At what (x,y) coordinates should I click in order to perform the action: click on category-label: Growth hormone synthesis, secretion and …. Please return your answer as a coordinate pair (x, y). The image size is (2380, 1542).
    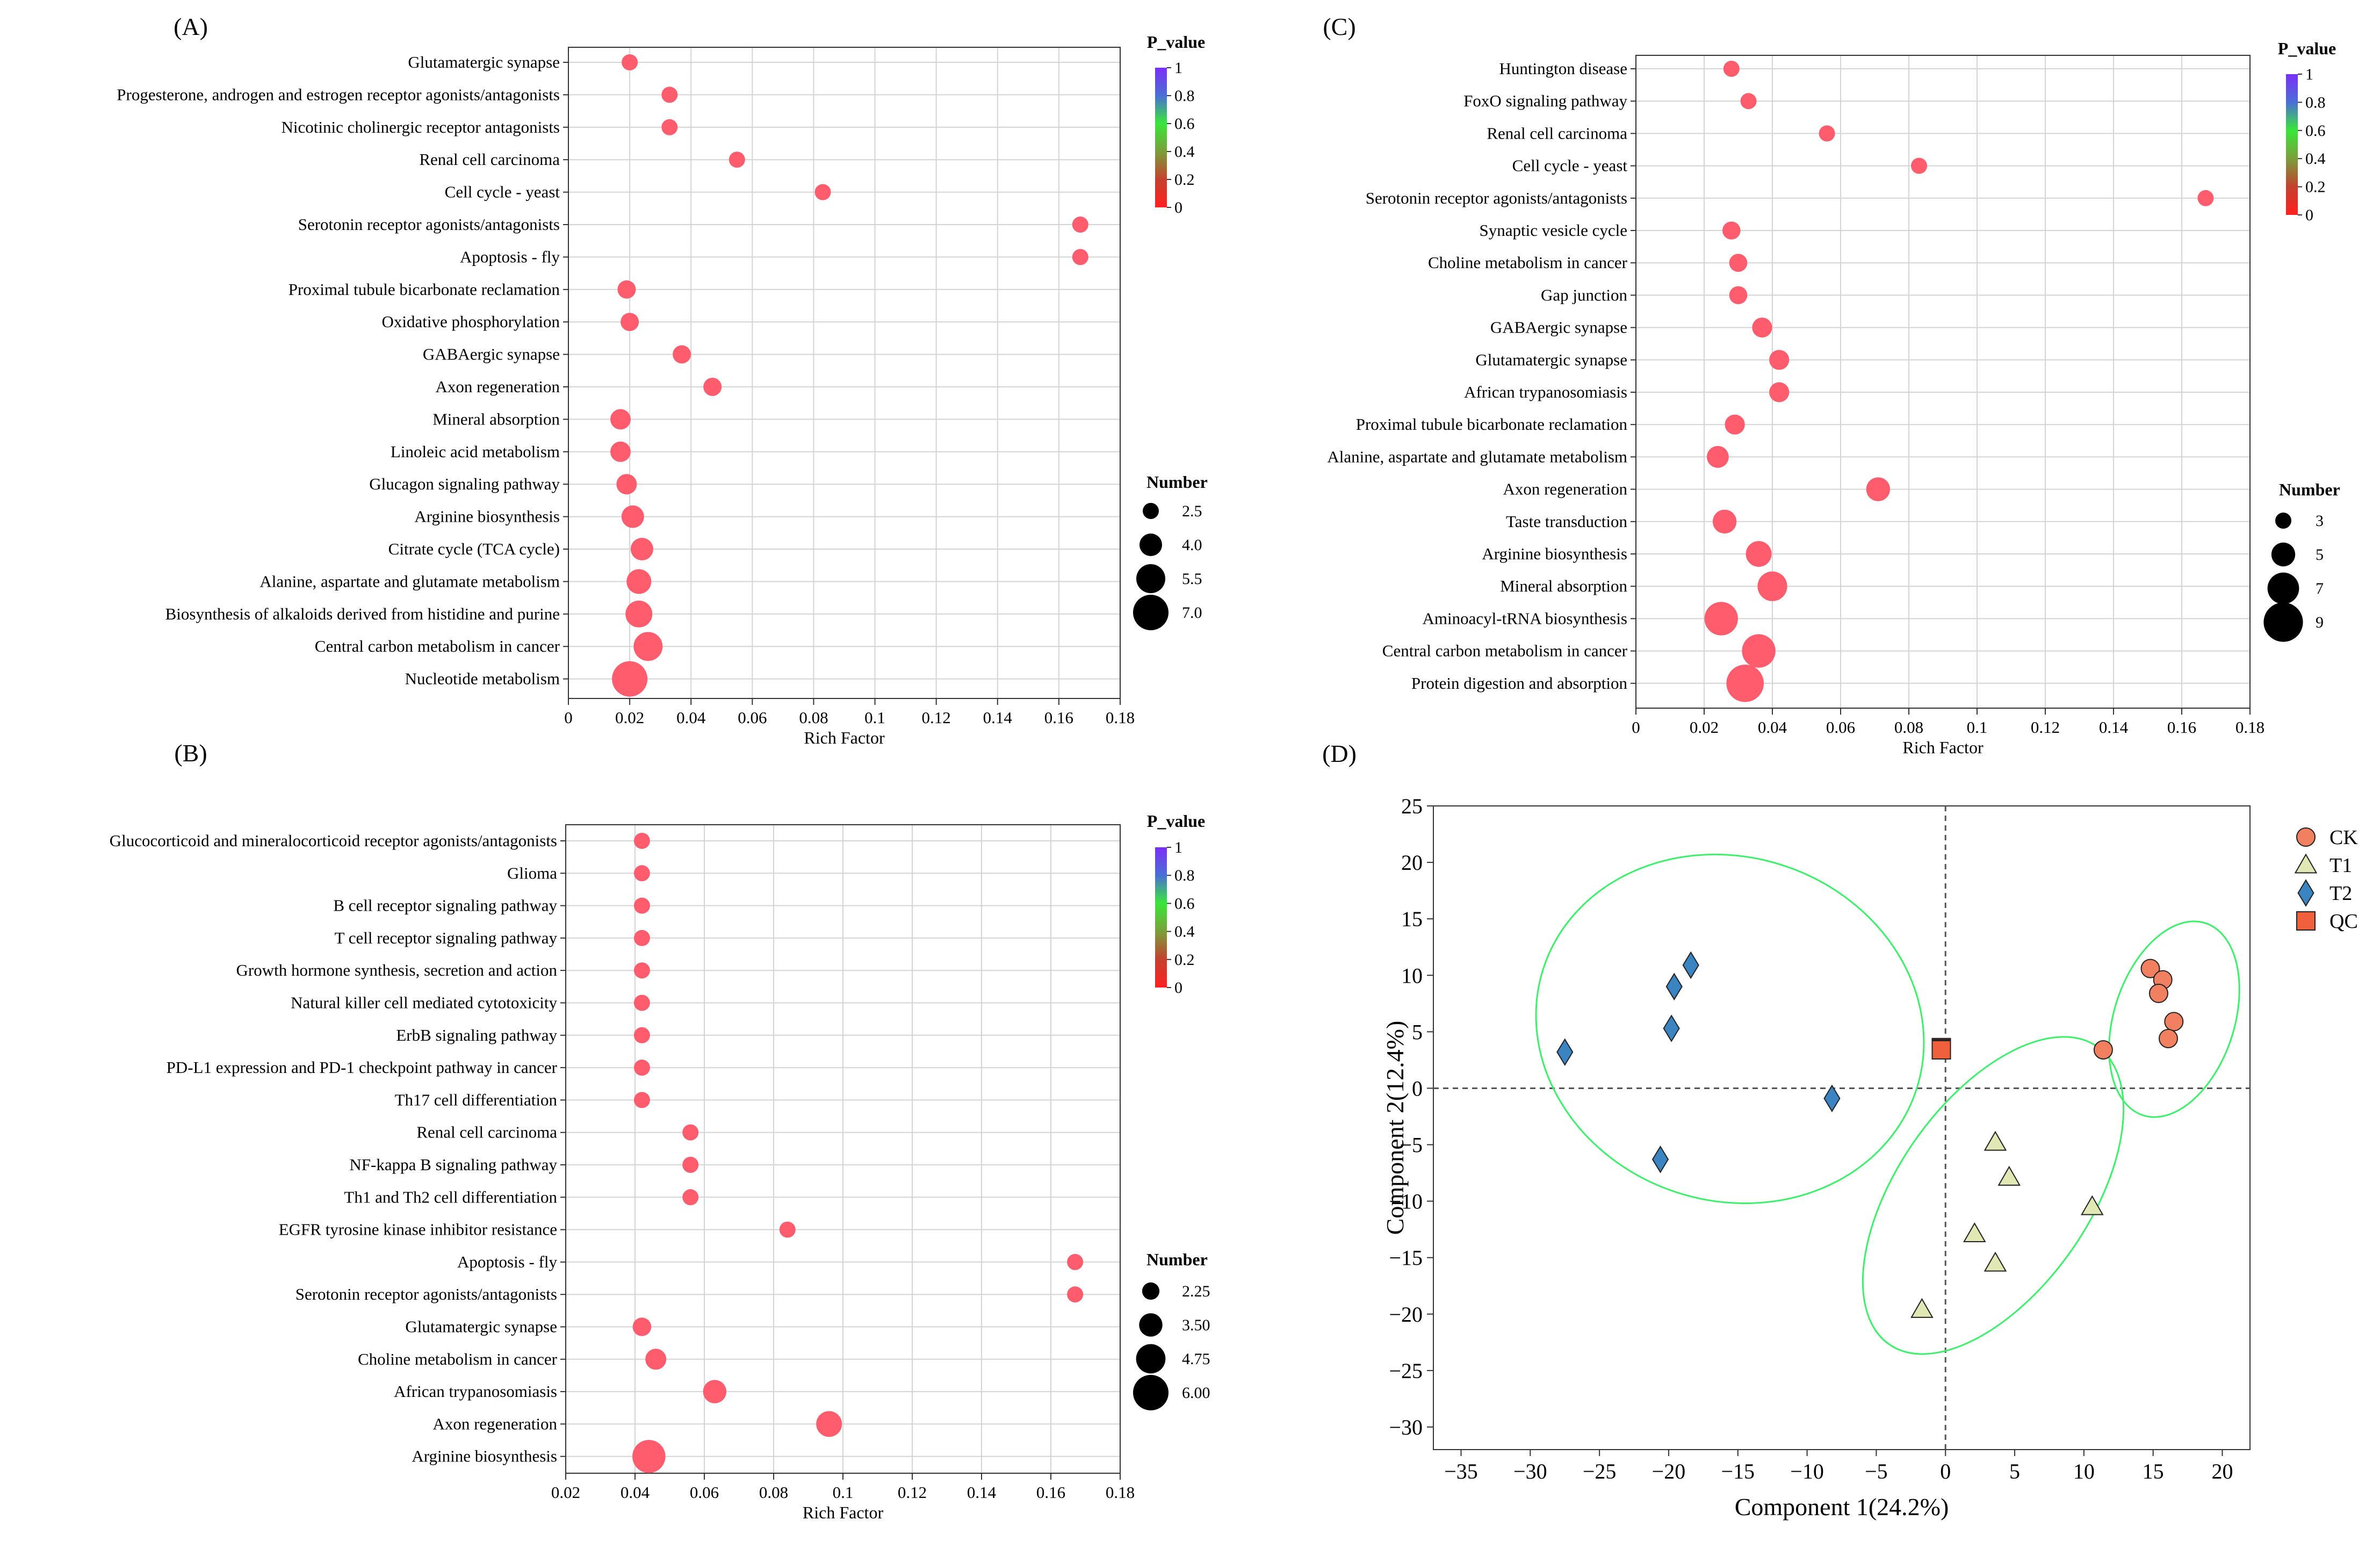
    Looking at the image, I should click on (397, 970).